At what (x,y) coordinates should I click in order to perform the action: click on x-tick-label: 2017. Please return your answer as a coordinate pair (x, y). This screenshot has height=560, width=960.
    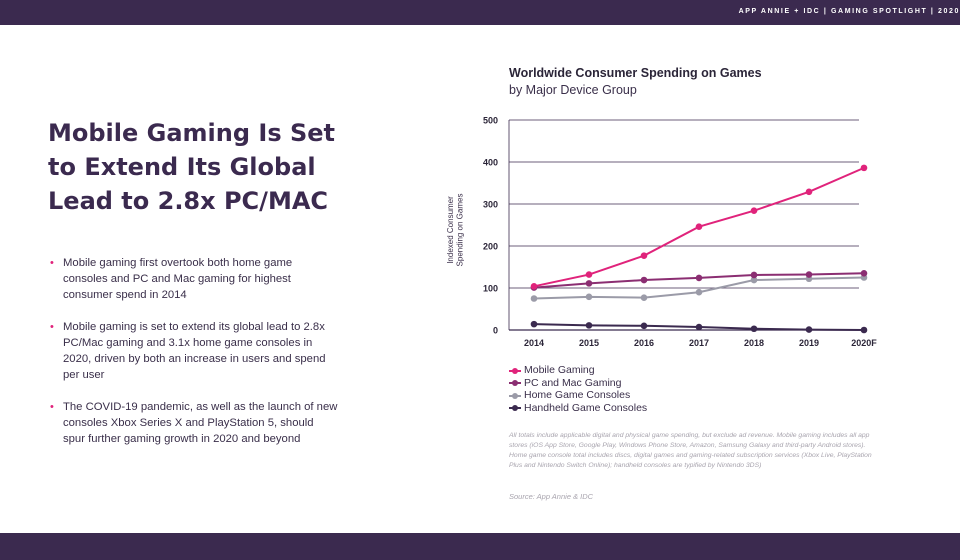
    Looking at the image, I should click on (699, 343).